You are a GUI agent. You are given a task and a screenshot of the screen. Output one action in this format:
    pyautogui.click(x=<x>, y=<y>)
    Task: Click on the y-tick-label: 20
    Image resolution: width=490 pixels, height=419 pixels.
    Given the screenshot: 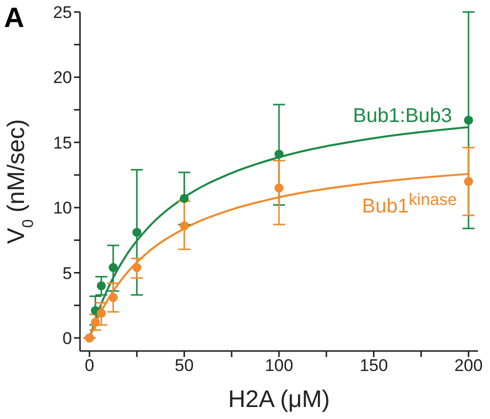 What is the action you would take?
    pyautogui.click(x=62, y=78)
    